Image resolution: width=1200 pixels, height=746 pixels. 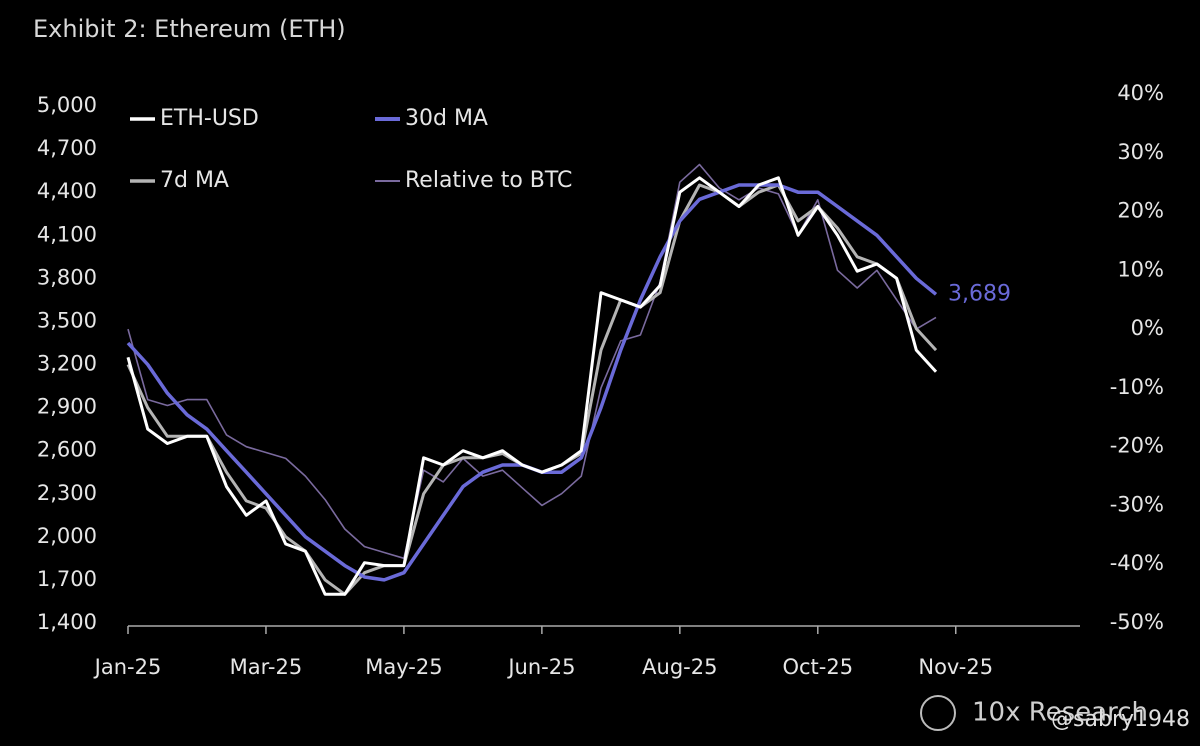 I want to click on source: 10x Research, so click(x=1060, y=713).